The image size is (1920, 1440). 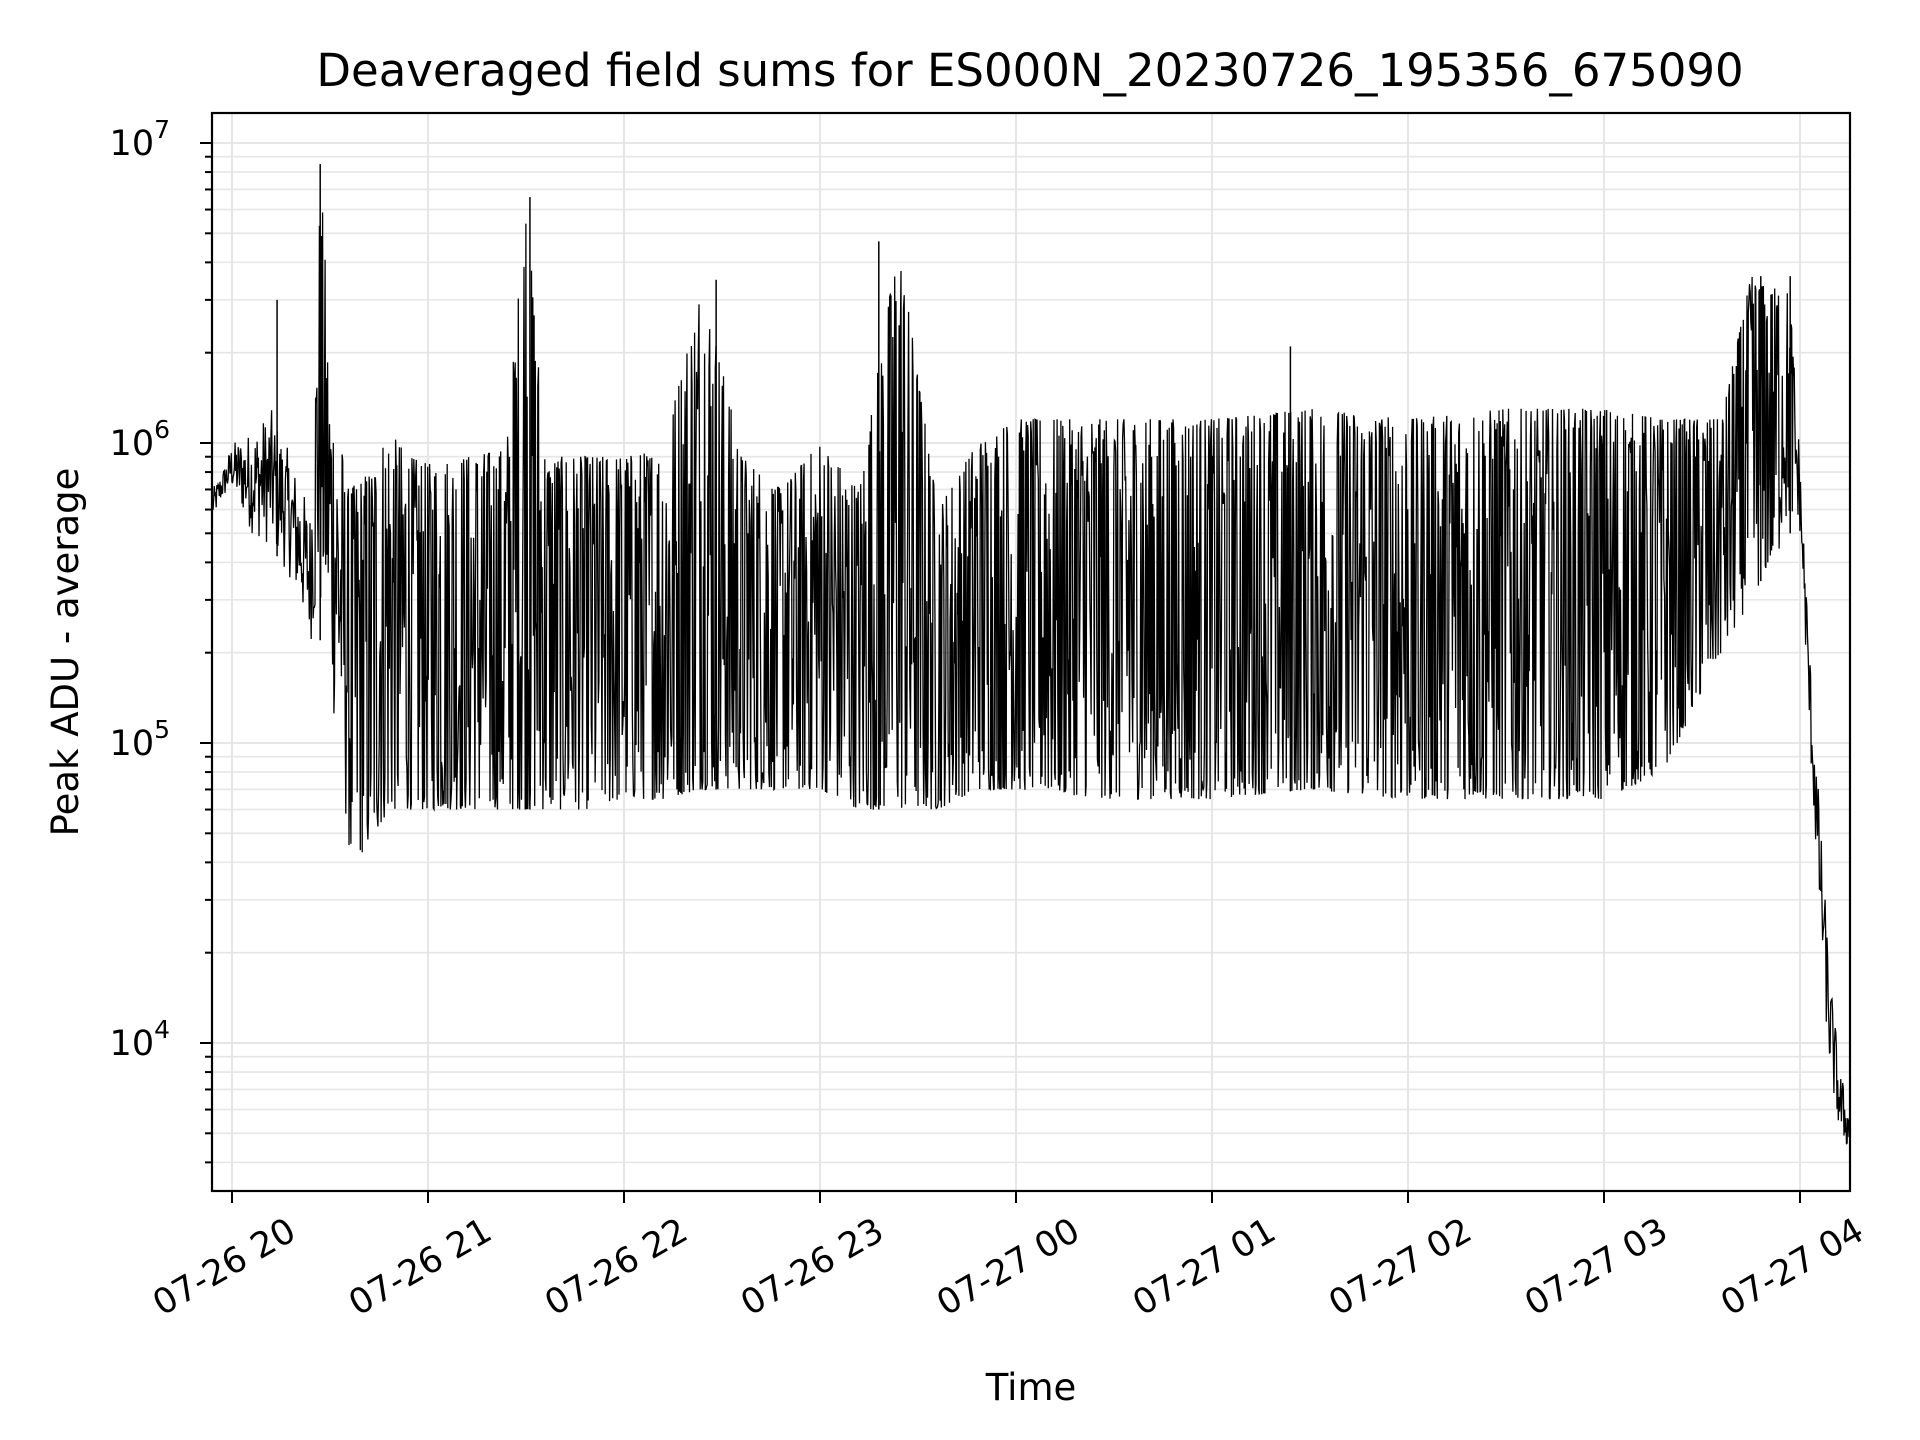 What do you see at coordinates (162, 729) in the screenshot?
I see `y-tick-exponent: 5` at bounding box center [162, 729].